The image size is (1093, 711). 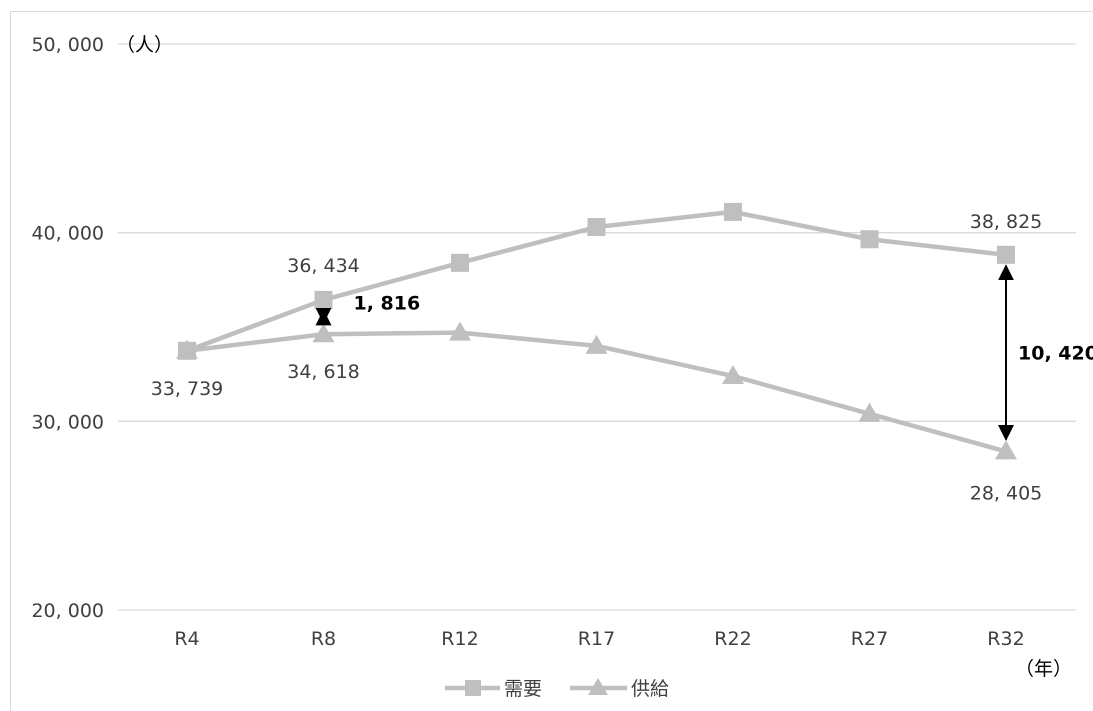 What do you see at coordinates (323, 266) in the screenshot?
I see `data-label: 36, 434` at bounding box center [323, 266].